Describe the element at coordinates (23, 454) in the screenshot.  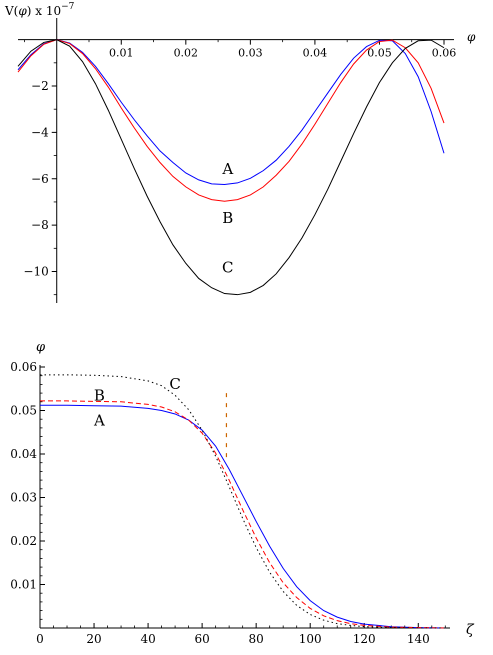
I see `y-tick-label: 0.04` at that location.